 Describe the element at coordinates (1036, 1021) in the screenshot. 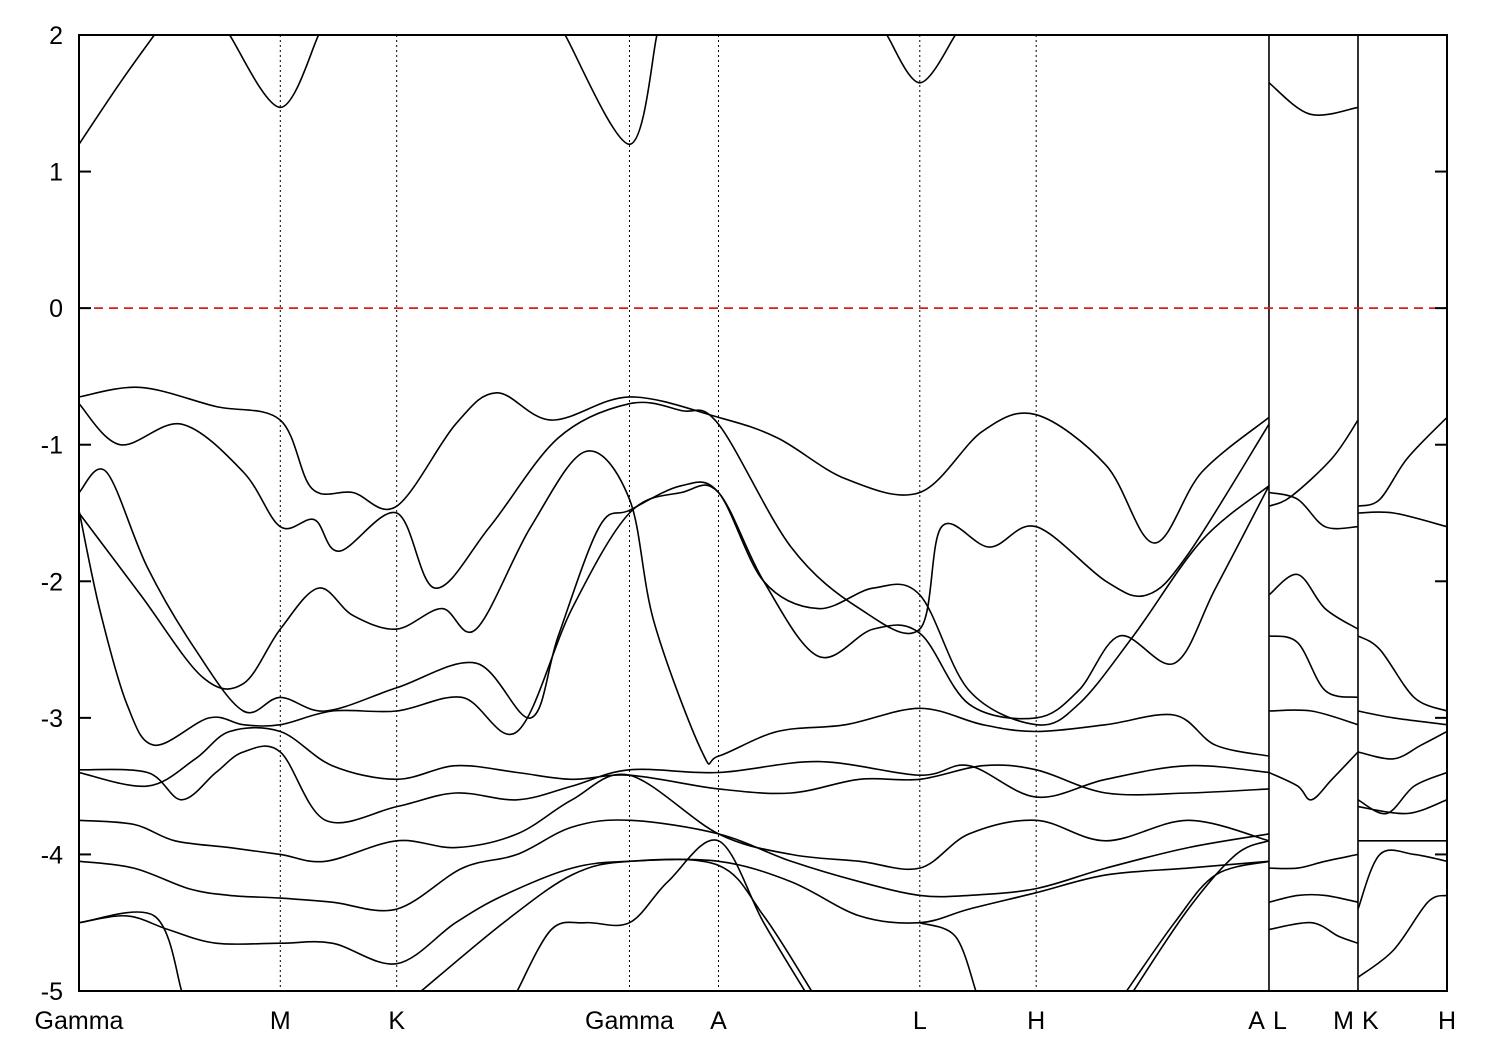

I see `x-kpoint-label-6: H` at that location.